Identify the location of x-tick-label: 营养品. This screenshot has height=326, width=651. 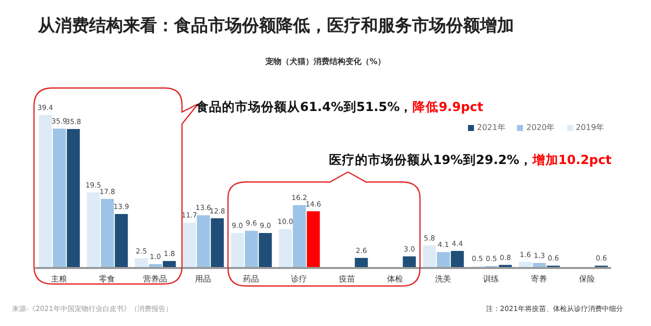
(155, 279).